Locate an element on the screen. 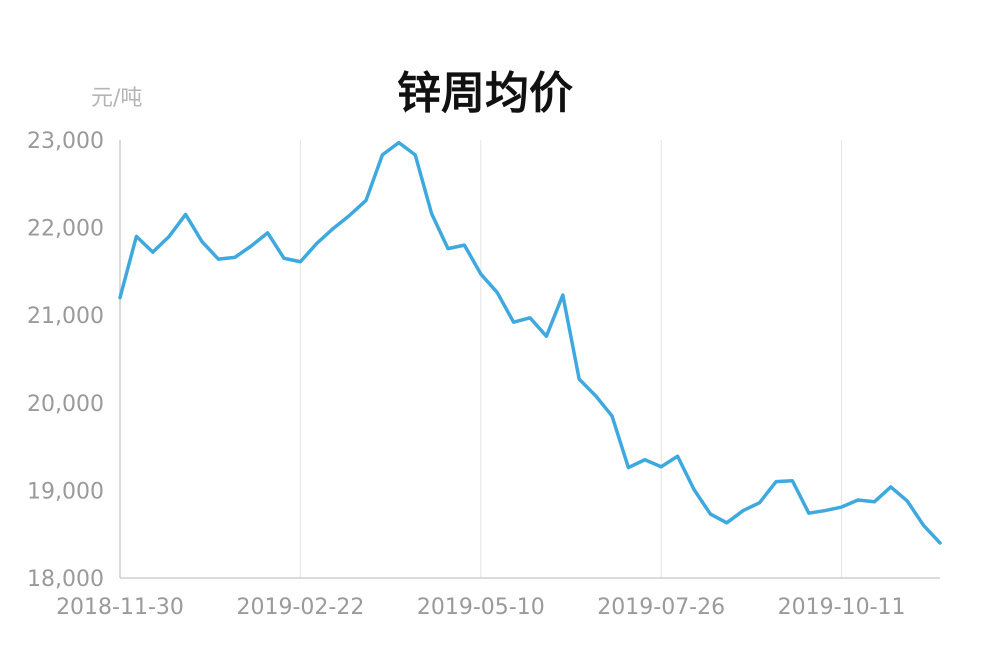  x-tick-label: 2019-02-22 is located at coordinates (300, 607).